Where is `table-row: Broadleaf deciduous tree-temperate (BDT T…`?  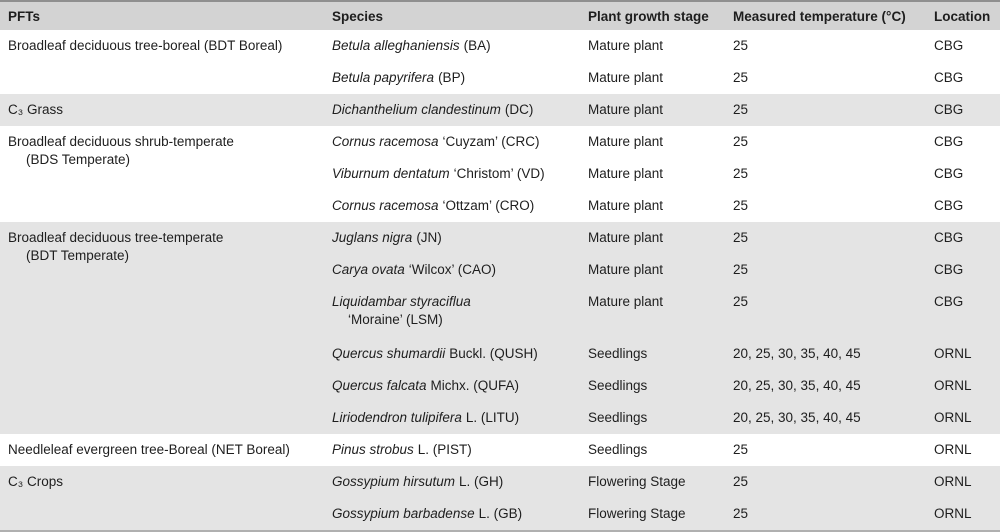 table-row: Broadleaf deciduous tree-temperate (BDT T… is located at coordinates (500, 242).